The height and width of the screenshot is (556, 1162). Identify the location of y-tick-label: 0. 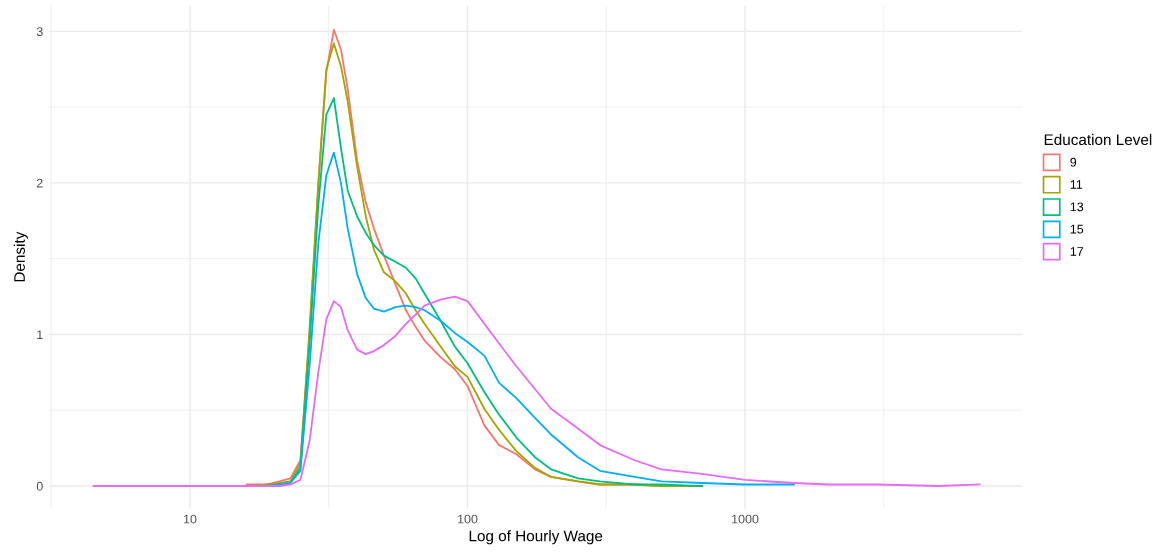
(39, 486).